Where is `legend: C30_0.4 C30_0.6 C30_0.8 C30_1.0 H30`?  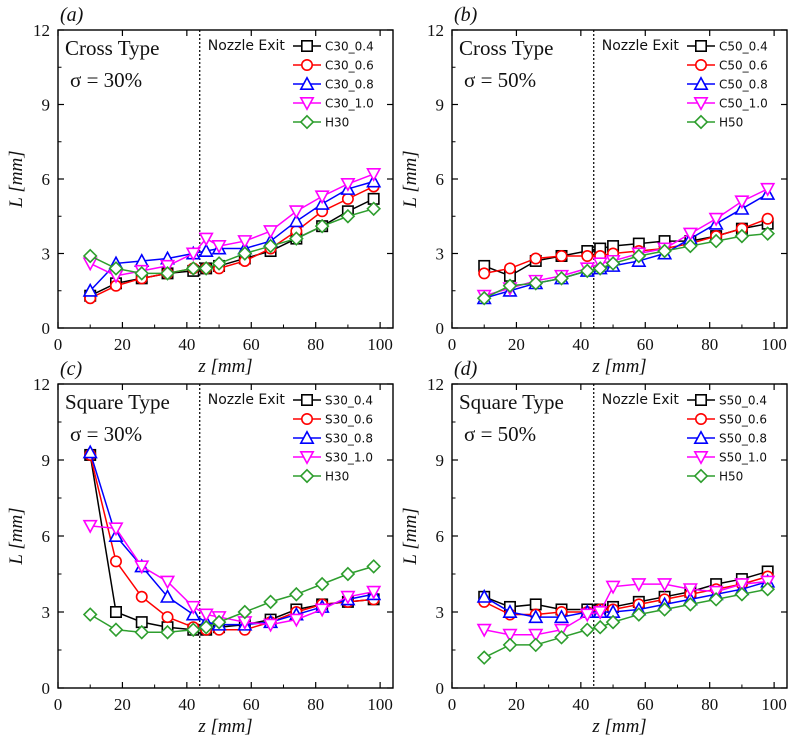
legend: C30_0.4 C30_0.6 C30_0.8 C30_1.0 H30 is located at coordinates (333, 85).